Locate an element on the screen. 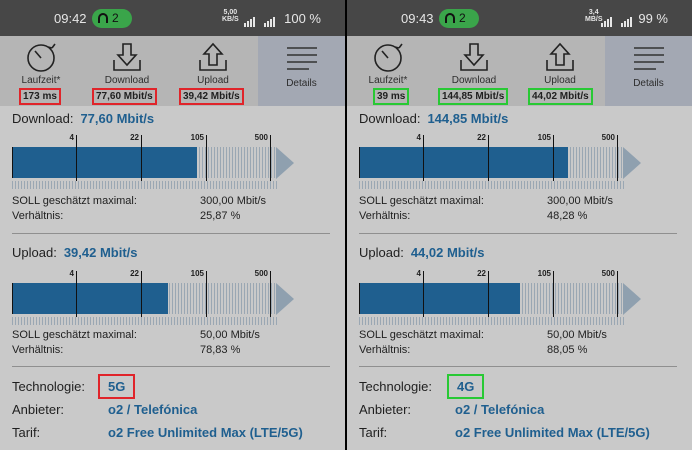  tab-latency: Laufzeit* 173 ms is located at coordinates (41, 71).